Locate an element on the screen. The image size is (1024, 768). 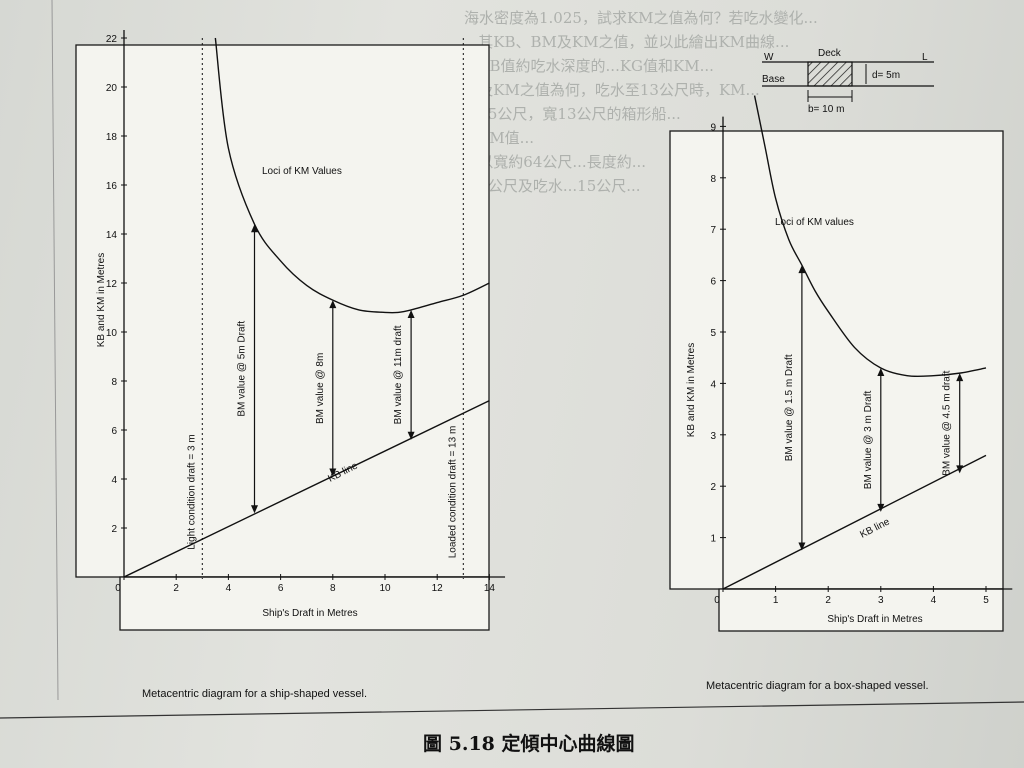
box-section-inset: Deck W L Base d= 5m b= 10 m is located at coordinates (848, 81).